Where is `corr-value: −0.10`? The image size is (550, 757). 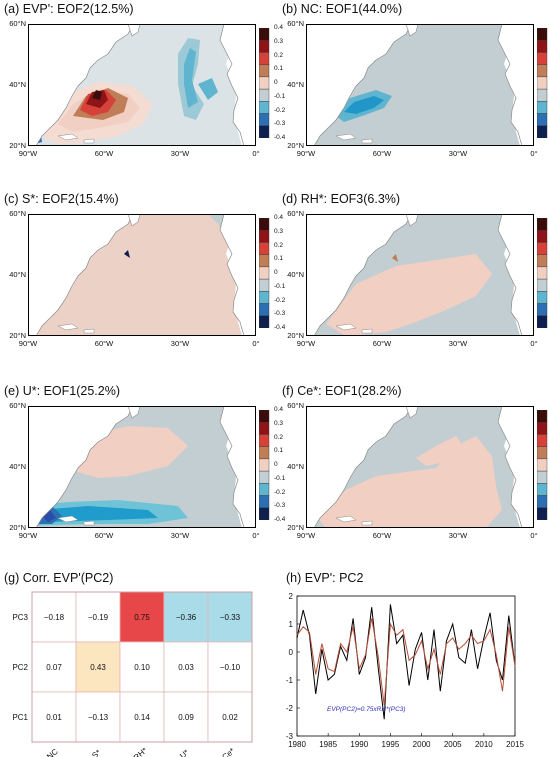
corr-value: −0.10 is located at coordinates (230, 667).